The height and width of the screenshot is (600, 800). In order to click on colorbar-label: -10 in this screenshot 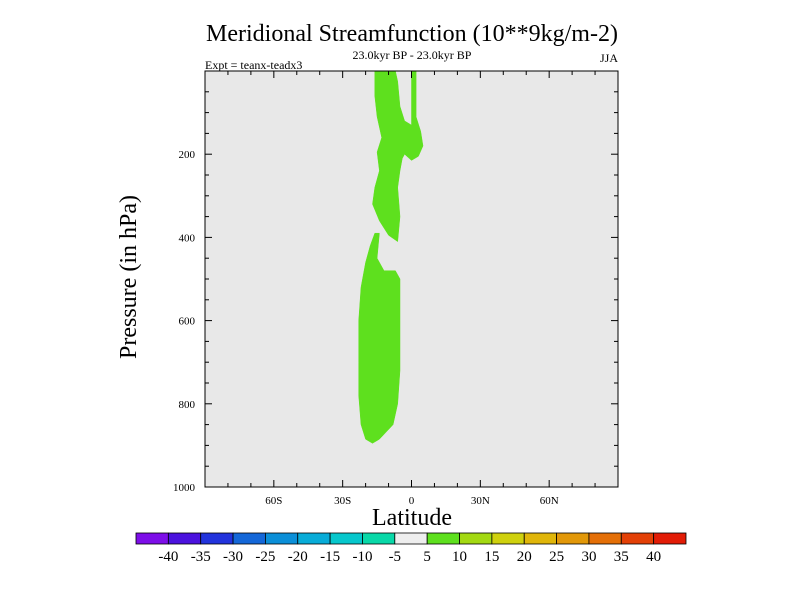, I will do `click(362, 557)`.